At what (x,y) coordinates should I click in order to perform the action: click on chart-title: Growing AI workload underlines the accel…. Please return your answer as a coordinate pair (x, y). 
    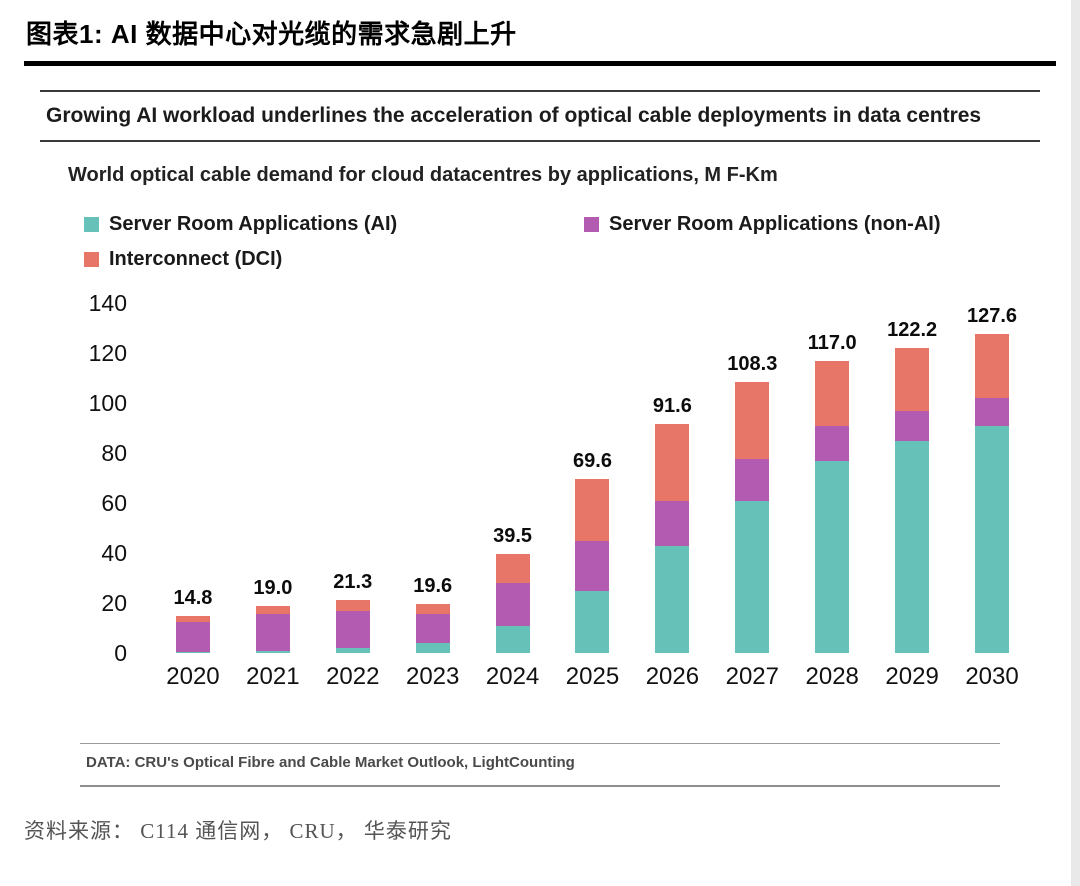
    Looking at the image, I should click on (540, 116).